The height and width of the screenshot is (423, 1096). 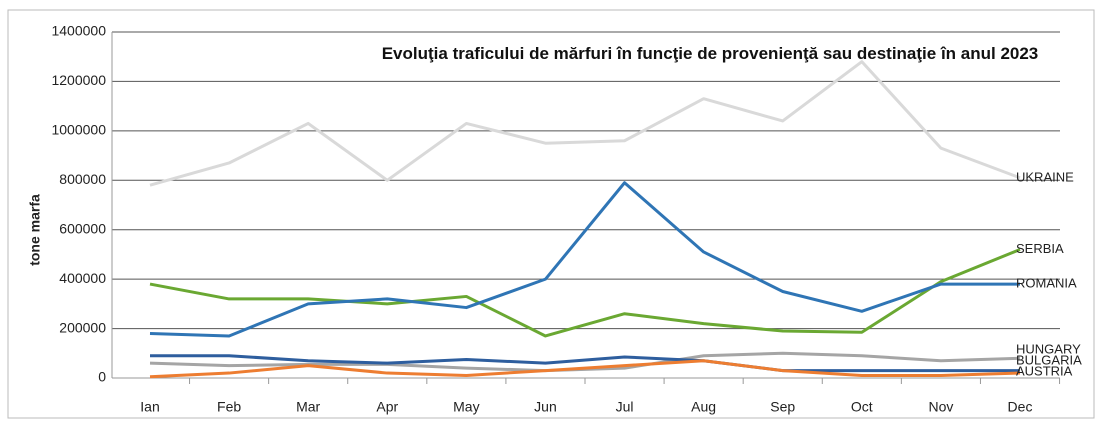 I want to click on x-tick-label: Sep, so click(x=782, y=407).